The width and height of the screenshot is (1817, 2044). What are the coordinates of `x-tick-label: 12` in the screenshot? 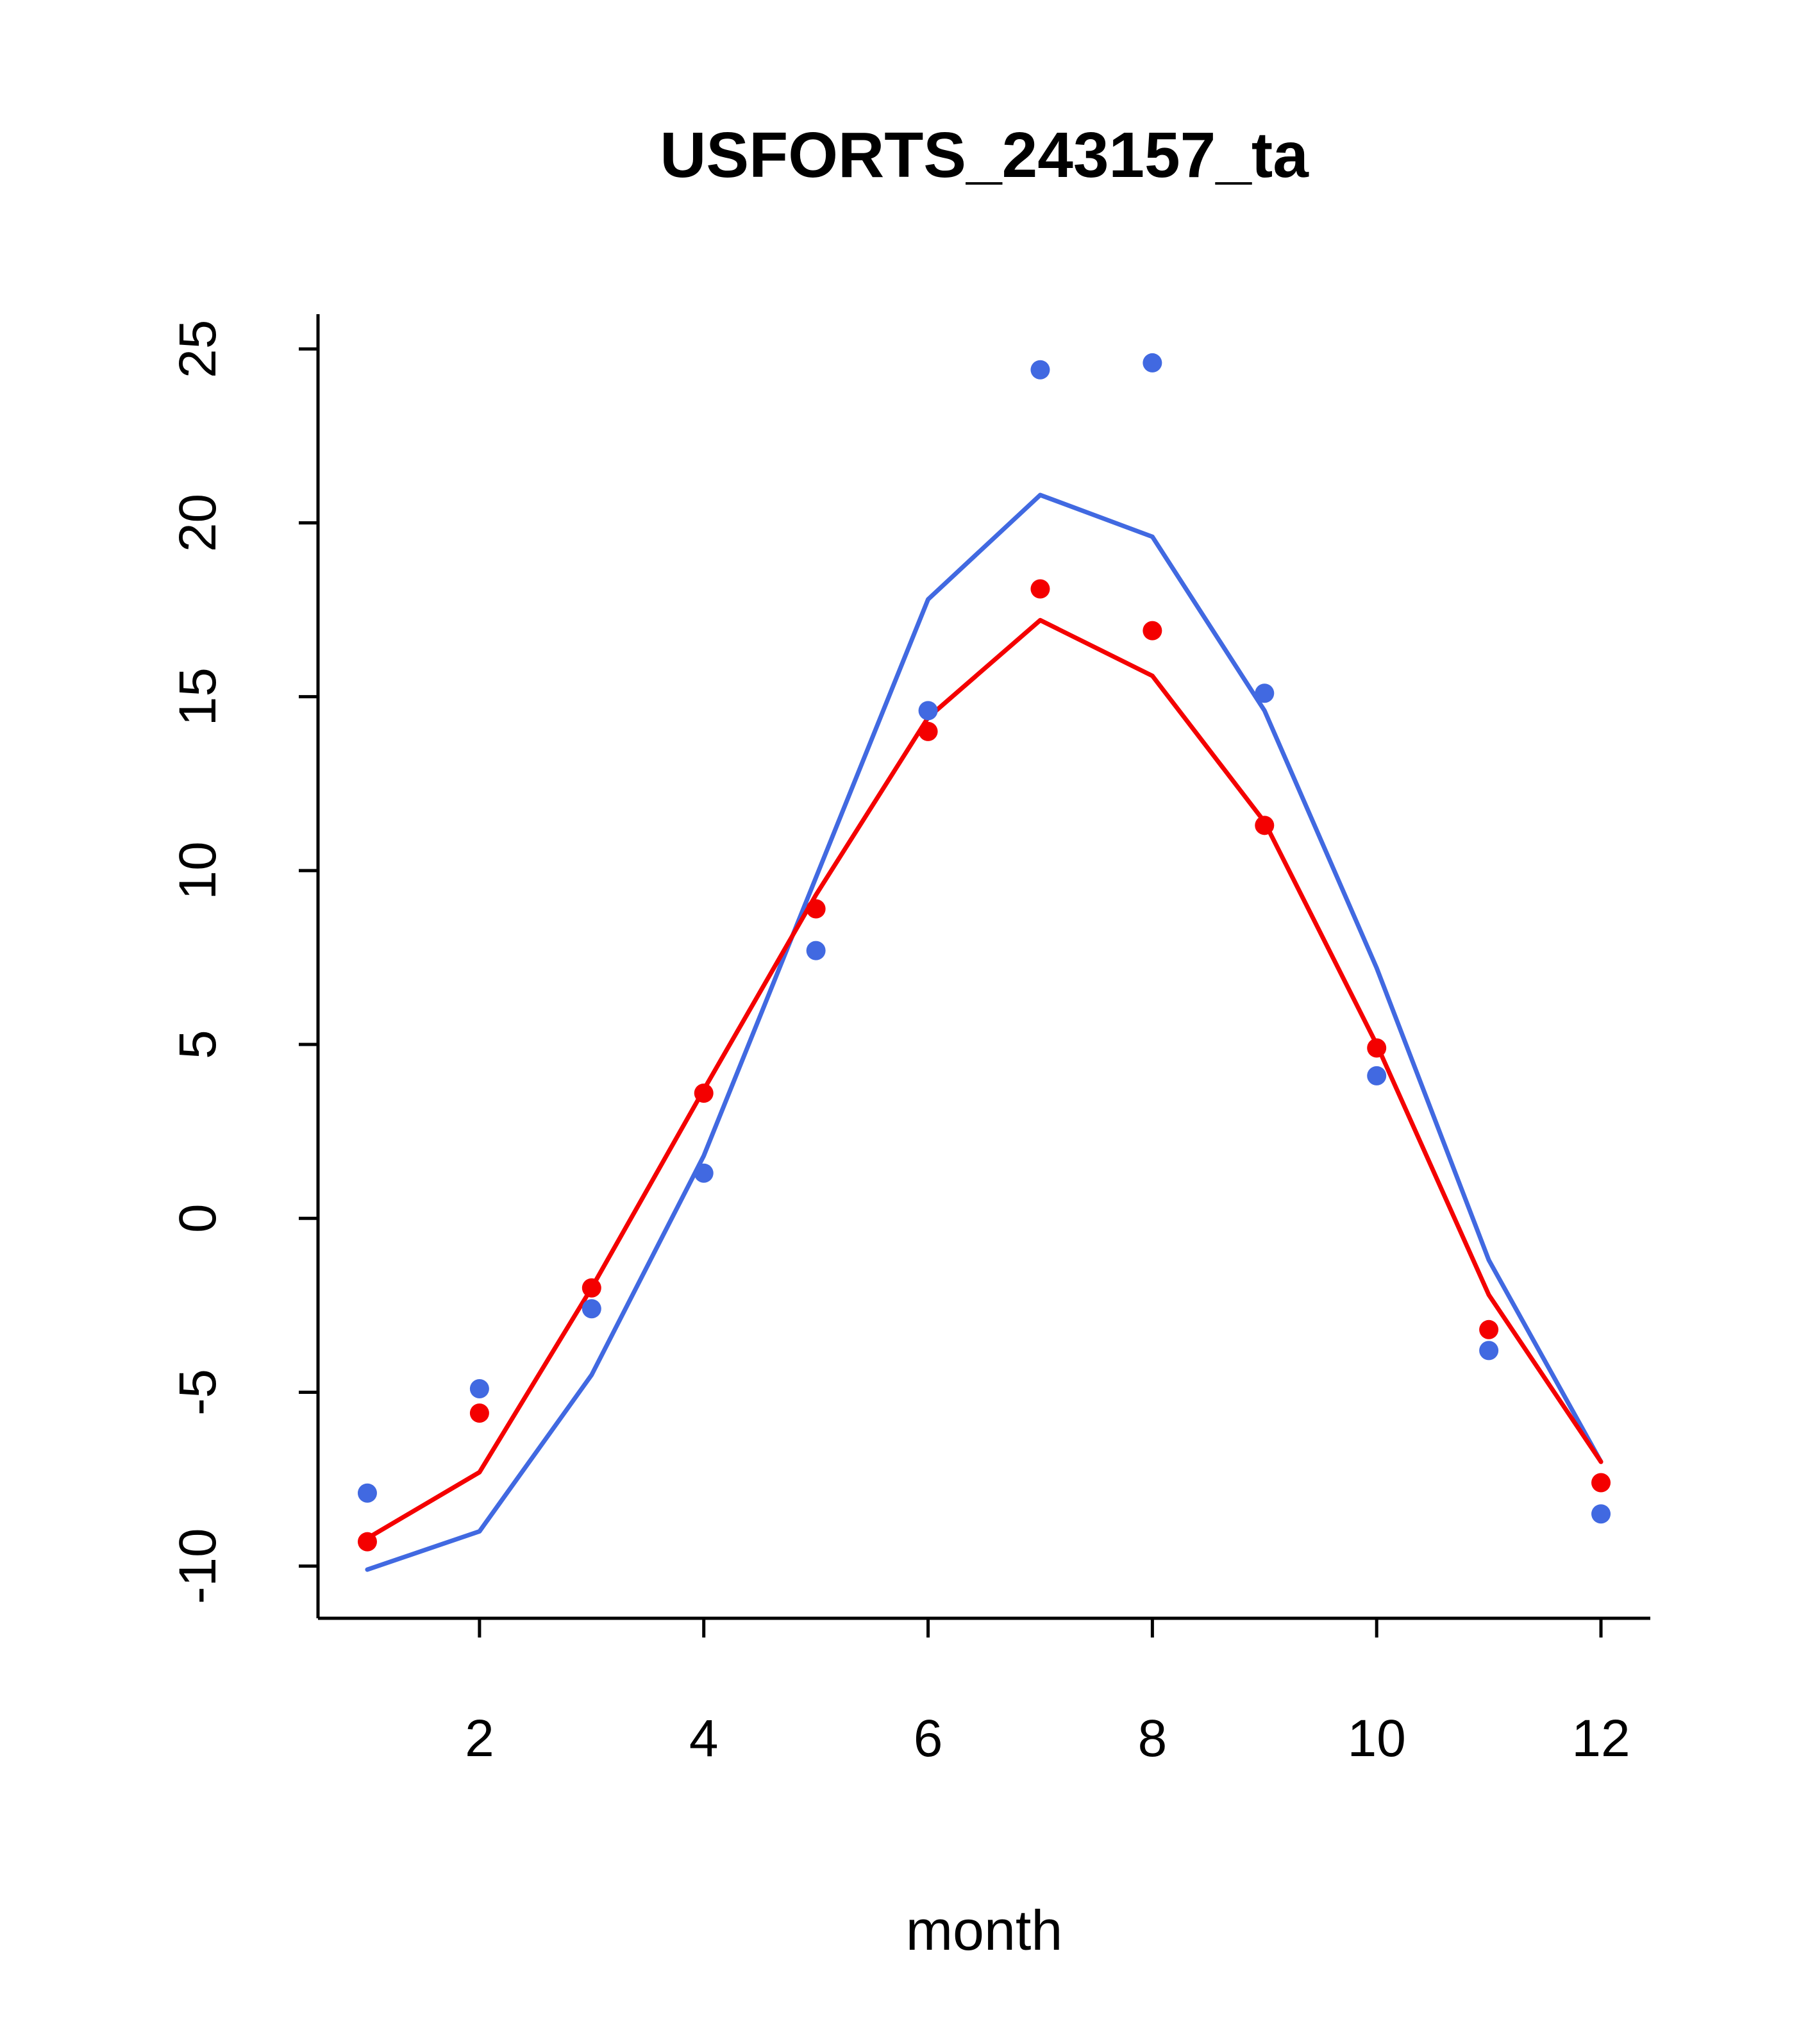 It's located at (1601, 1739).